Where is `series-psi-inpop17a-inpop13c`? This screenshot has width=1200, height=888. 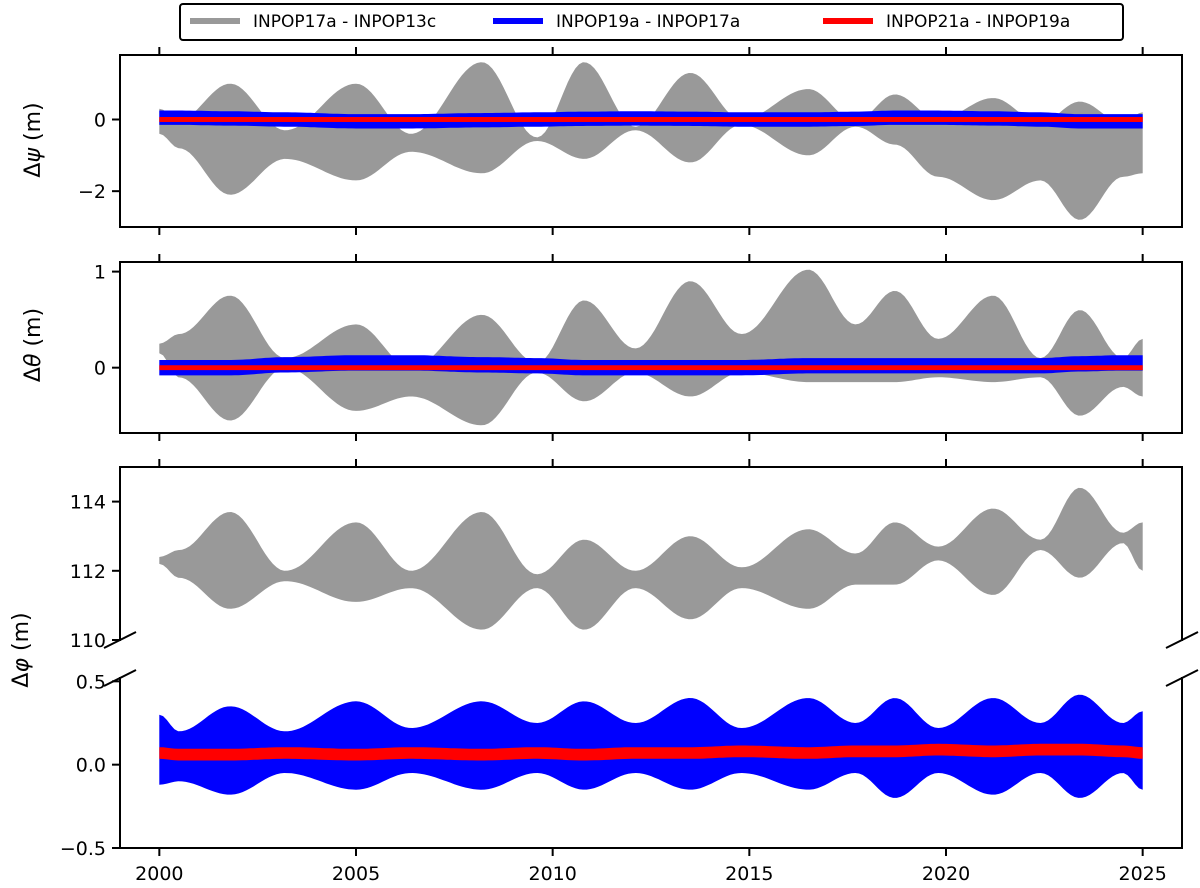 series-psi-inpop17a-inpop13c is located at coordinates (651, 141).